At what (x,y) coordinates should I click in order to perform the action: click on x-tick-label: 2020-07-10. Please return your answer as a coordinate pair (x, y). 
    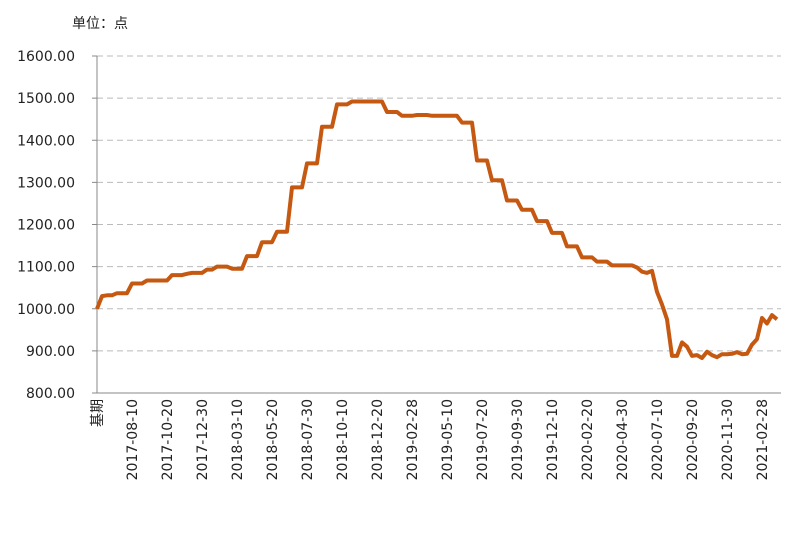
    Looking at the image, I should click on (658, 439).